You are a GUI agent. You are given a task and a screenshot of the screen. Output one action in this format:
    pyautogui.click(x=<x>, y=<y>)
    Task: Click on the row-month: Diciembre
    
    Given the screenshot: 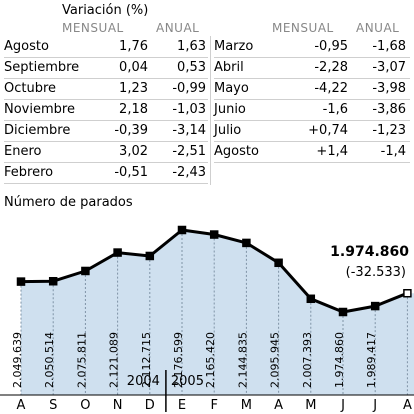 What is the action you would take?
    pyautogui.click(x=37, y=130)
    